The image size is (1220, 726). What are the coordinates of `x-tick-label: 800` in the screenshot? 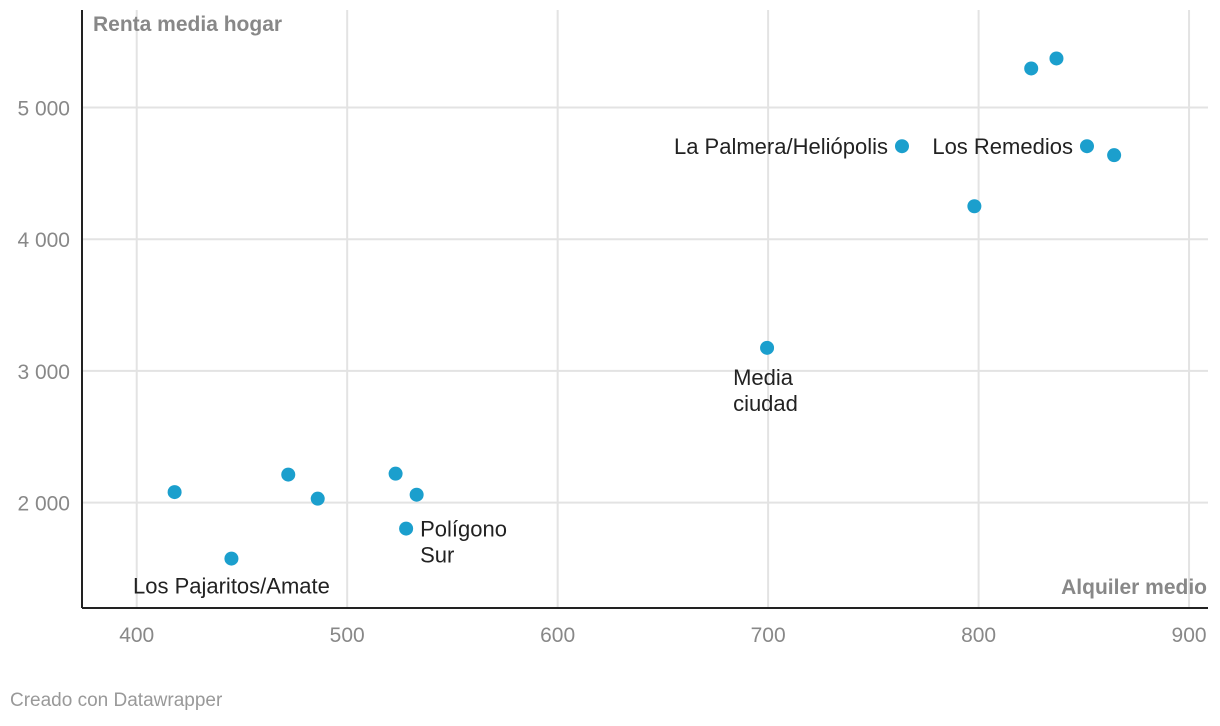 It's located at (978, 635).